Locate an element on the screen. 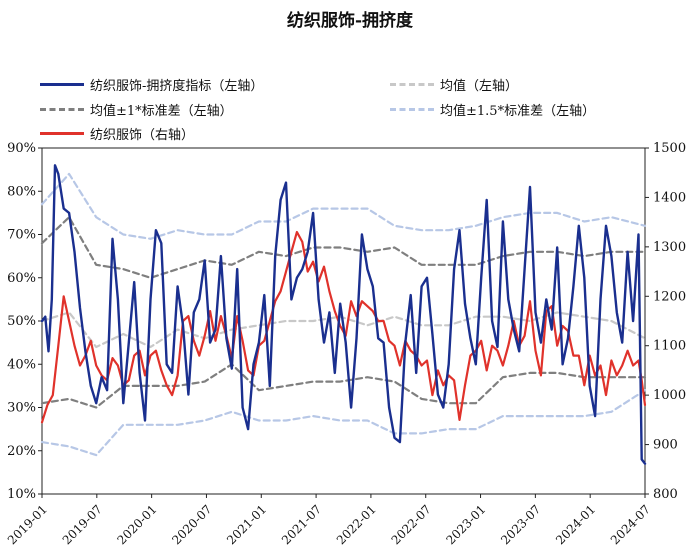 Image resolution: width=700 pixels, height=560 pixels. legend-label-textile-index: 纺织服饰（右轴） is located at coordinates (142, 135).